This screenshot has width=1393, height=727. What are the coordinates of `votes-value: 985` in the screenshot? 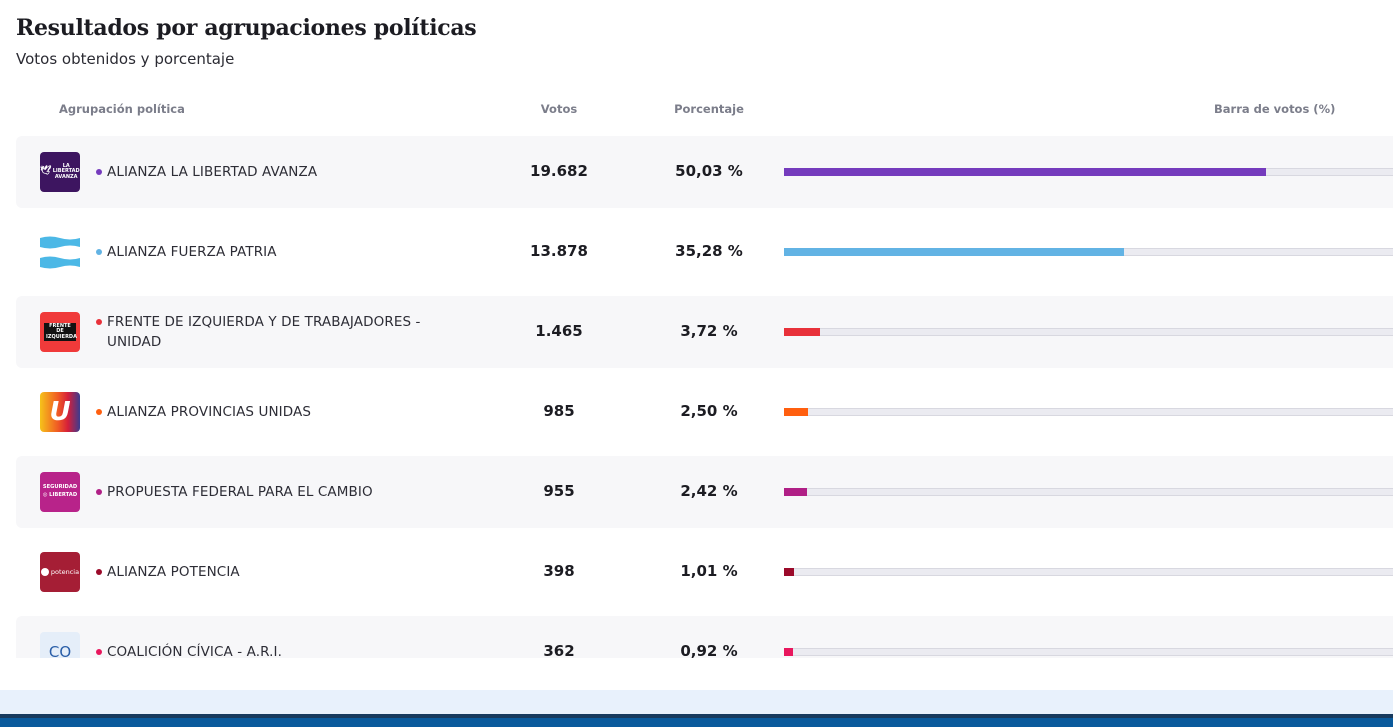 It's located at (559, 411).